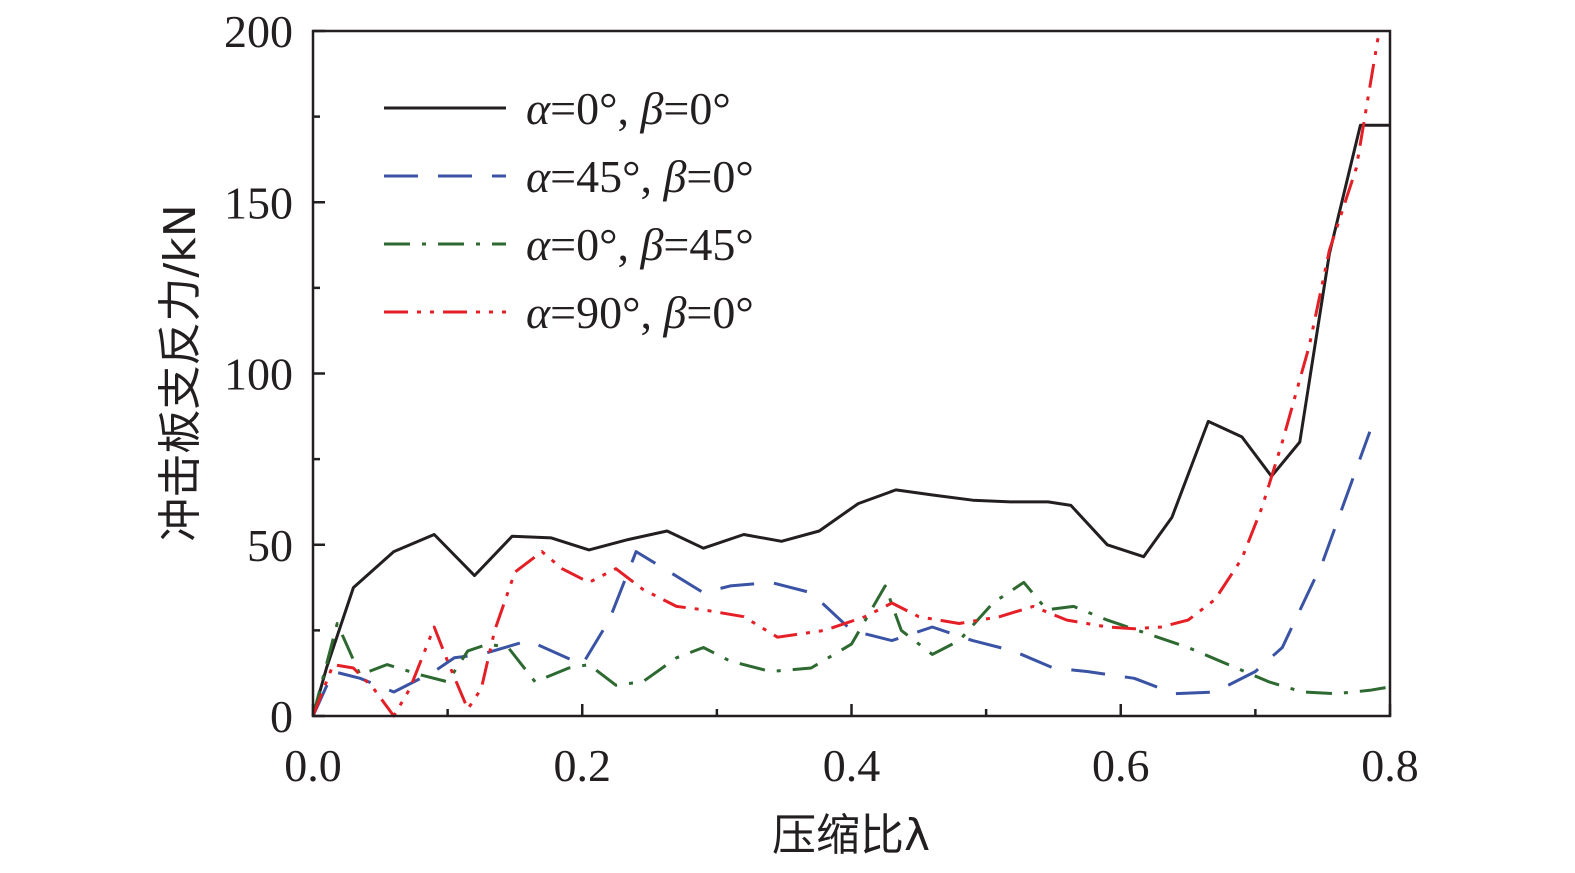 The width and height of the screenshot is (1575, 873). I want to click on y-tick-label: 150, so click(258, 202).